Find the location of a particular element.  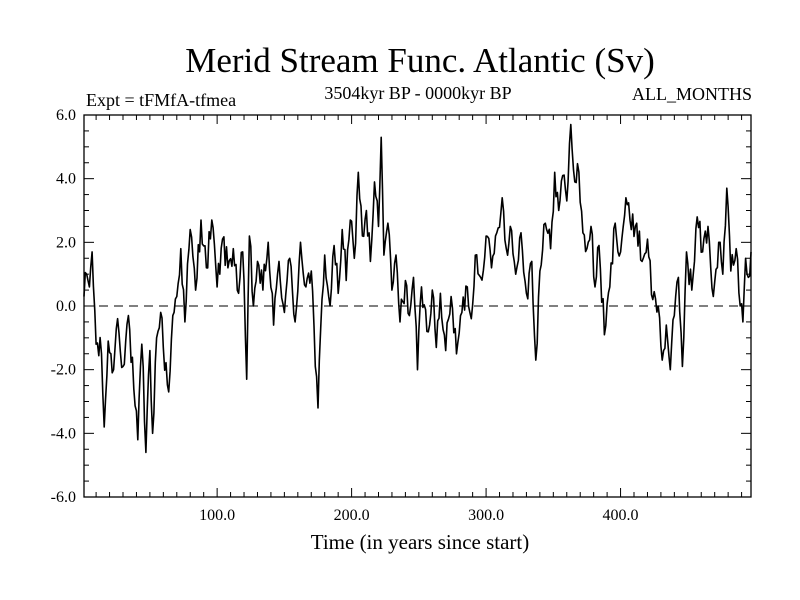

y-tick-label: 4.0 is located at coordinates (66, 179).